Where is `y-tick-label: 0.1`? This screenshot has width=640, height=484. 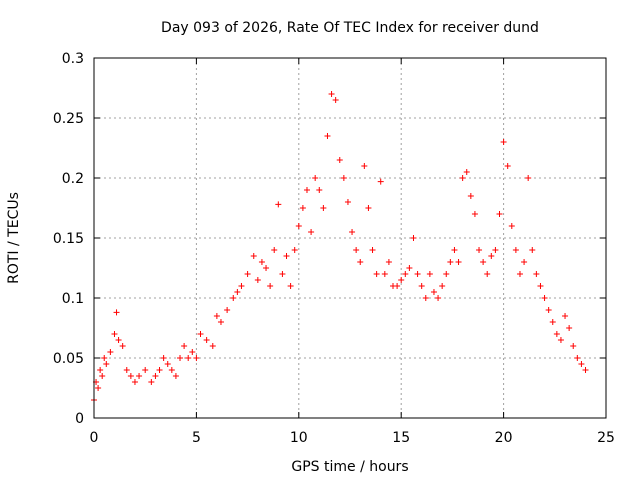
y-tick-label: 0.1 is located at coordinates (73, 299).